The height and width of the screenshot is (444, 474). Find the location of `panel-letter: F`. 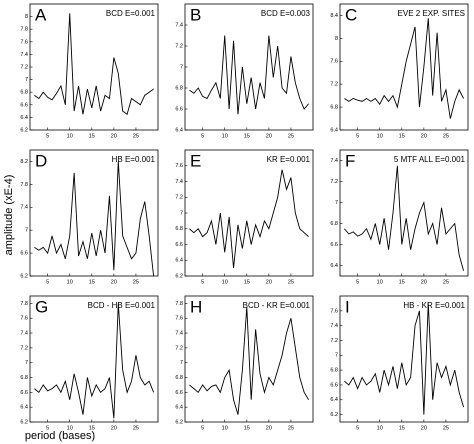

panel-letter: F is located at coordinates (350, 160).